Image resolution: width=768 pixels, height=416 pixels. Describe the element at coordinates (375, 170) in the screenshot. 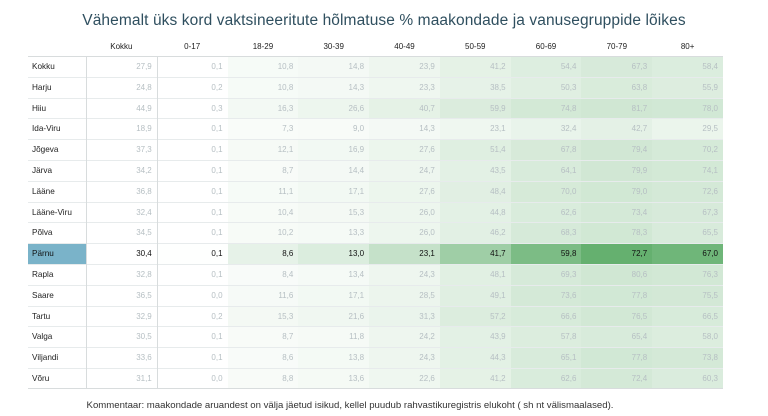

I see `table-row: Järva 34,2 0,1 8,7 14,4 24,7 43,5 64,1 79,9 74,1` at that location.